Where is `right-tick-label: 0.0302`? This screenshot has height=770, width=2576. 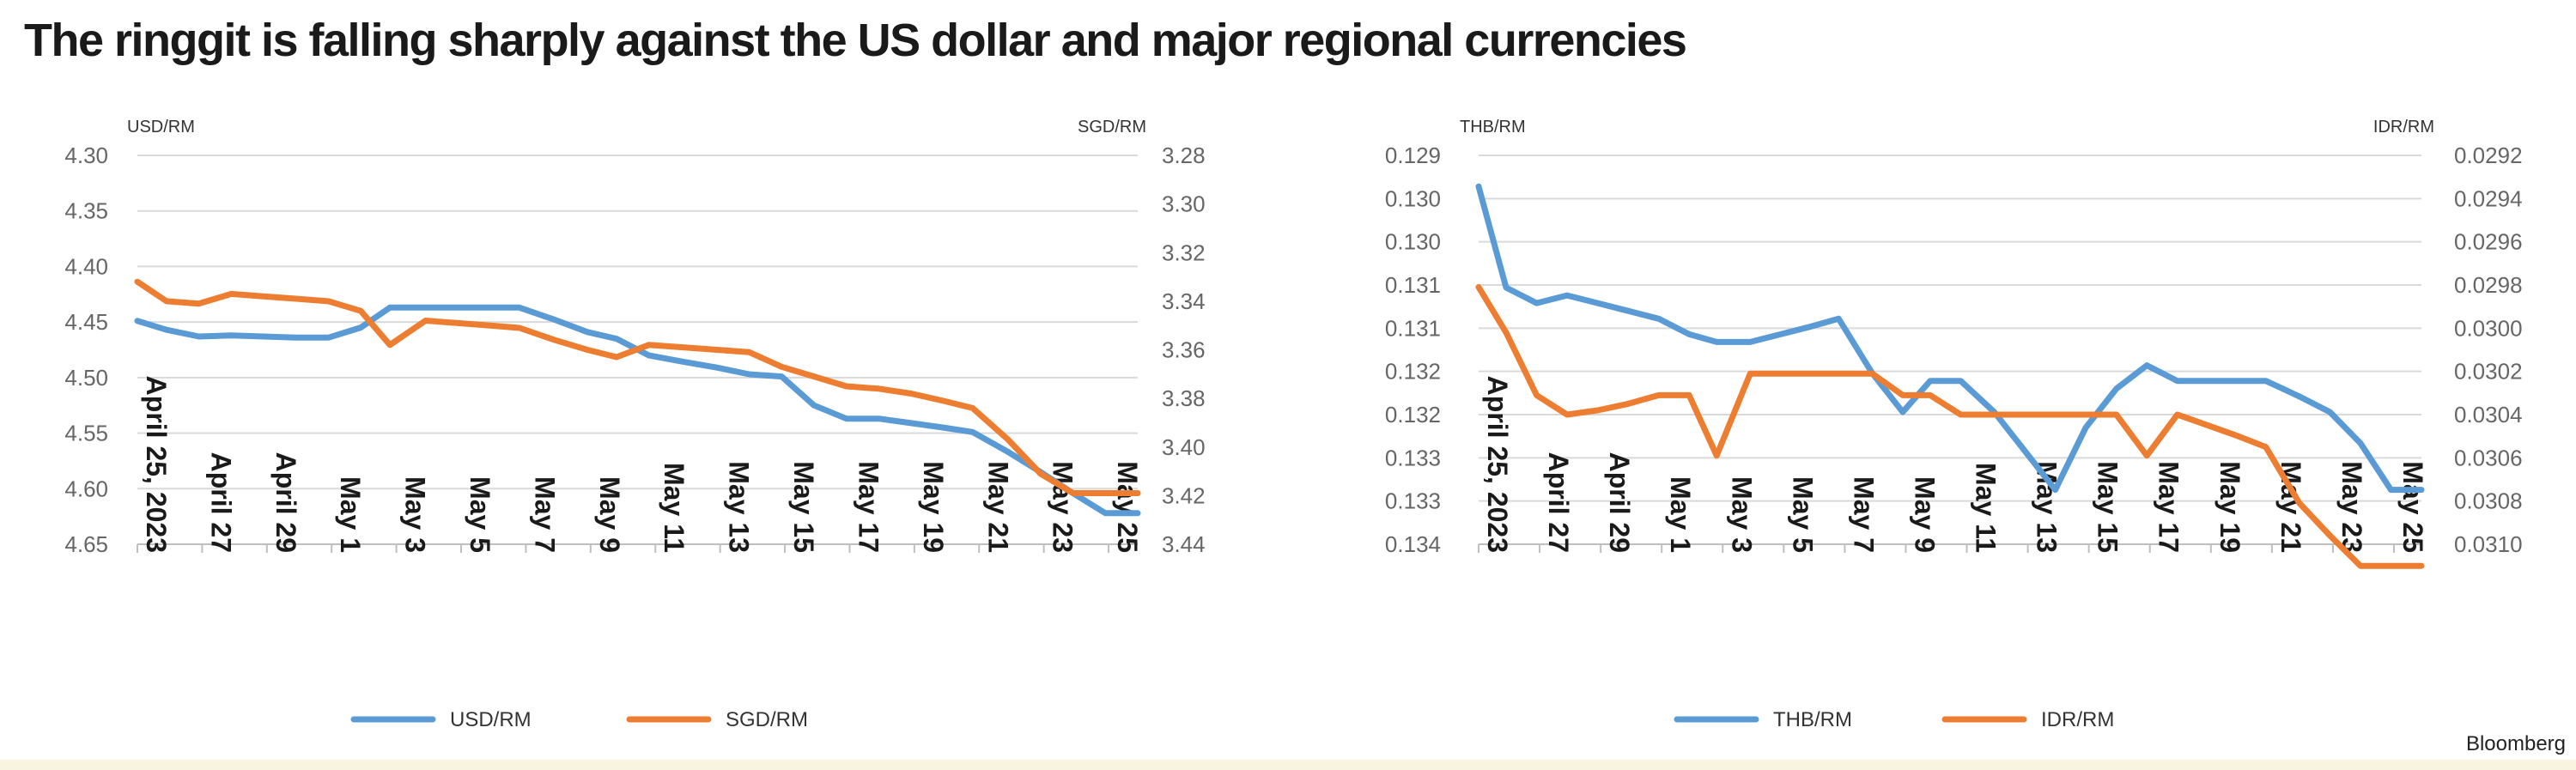 right-tick-label: 0.0302 is located at coordinates (2488, 372).